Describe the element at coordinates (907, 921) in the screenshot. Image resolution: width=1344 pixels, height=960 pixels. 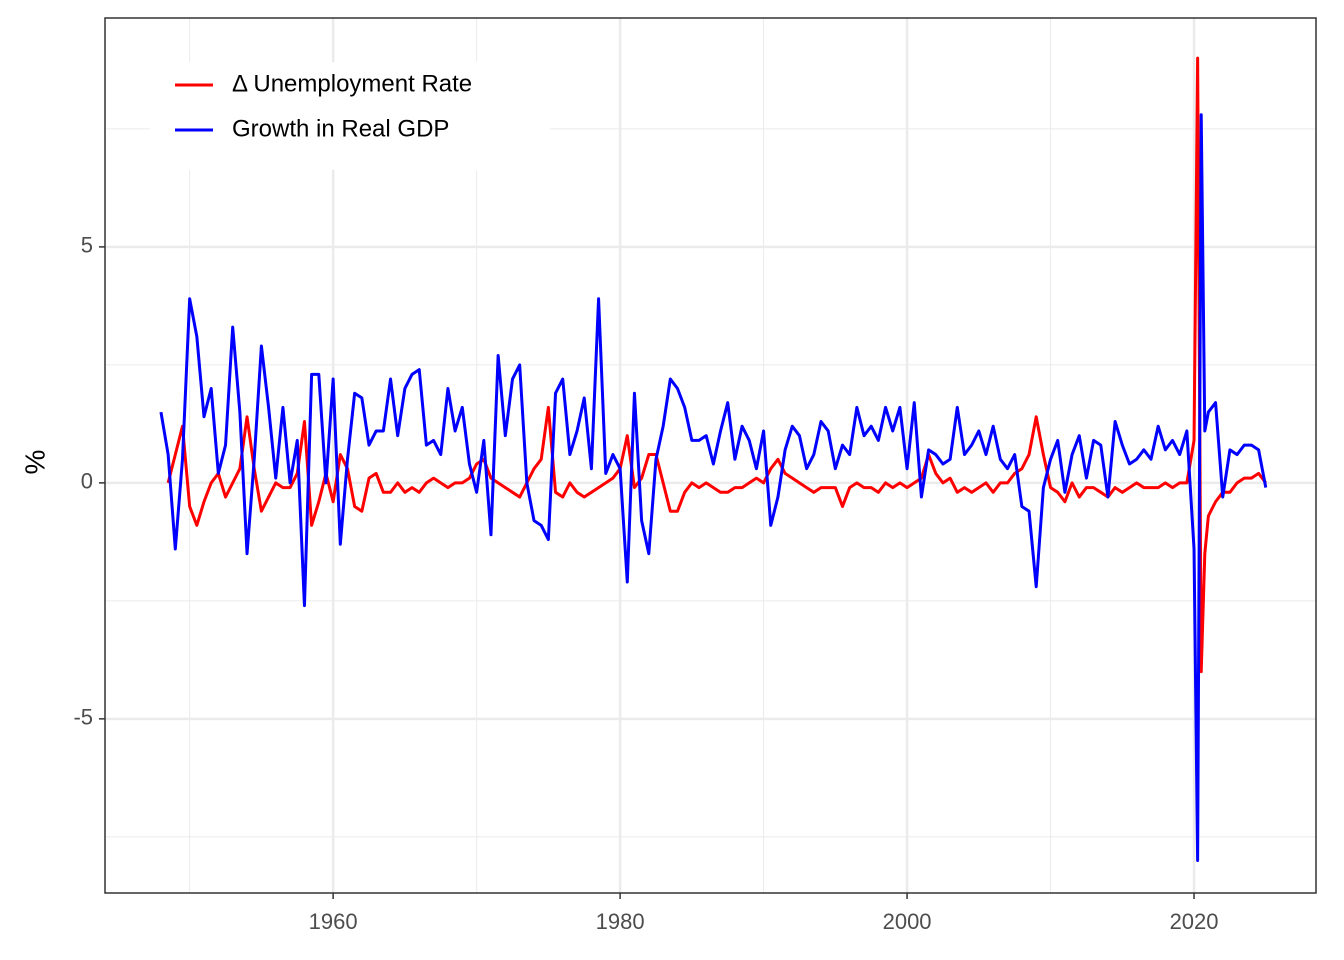
I see `x-tick-label: 2000` at that location.